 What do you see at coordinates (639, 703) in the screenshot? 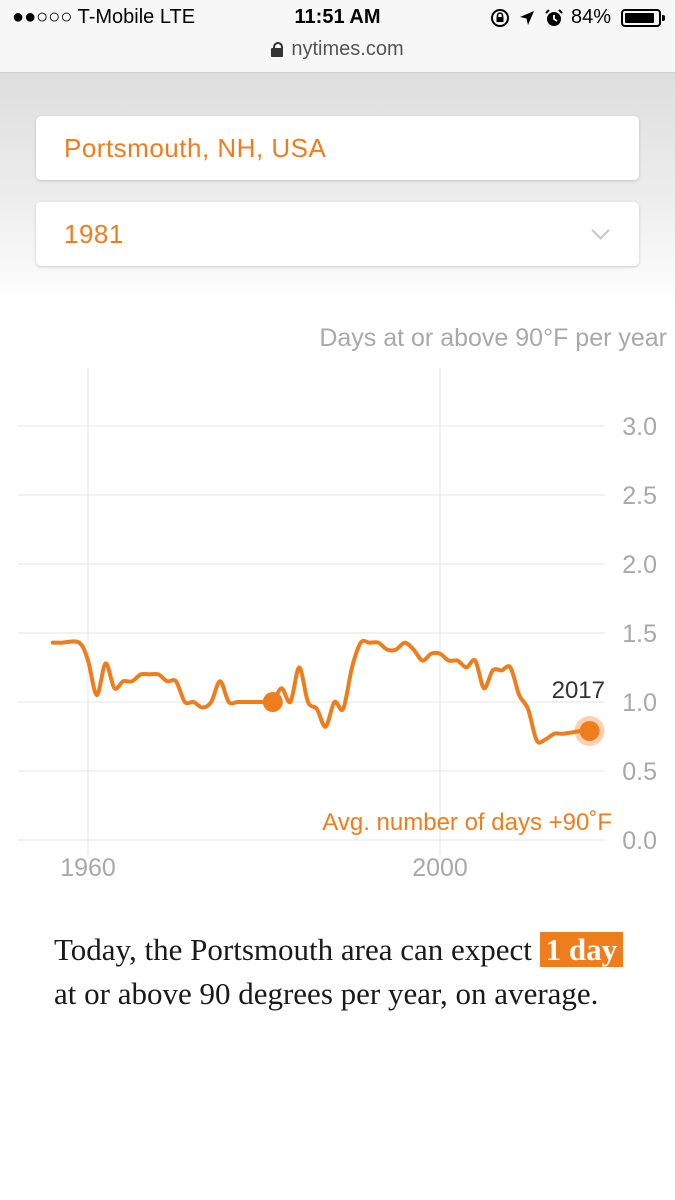
I see `y-tick-label: 1.0` at bounding box center [639, 703].